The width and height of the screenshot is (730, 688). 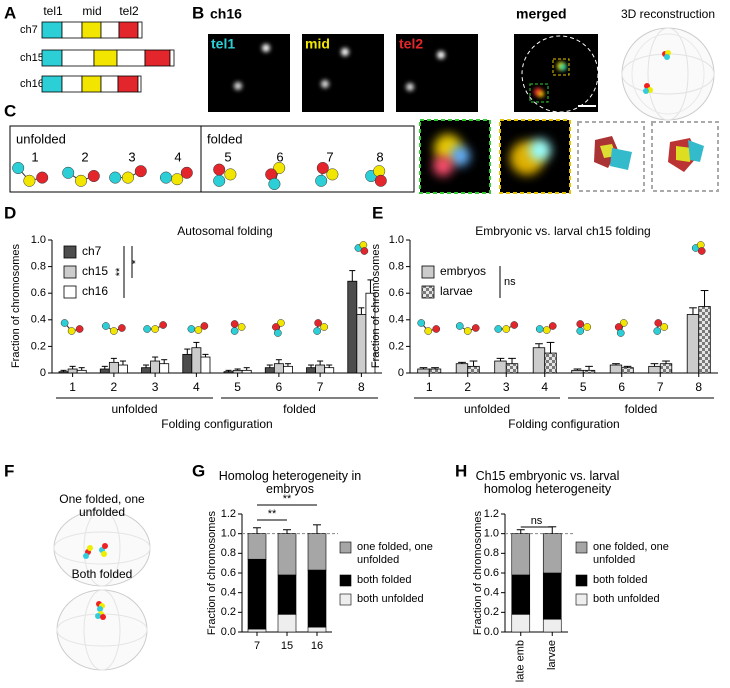 I want to click on panel-label: B, so click(x=198, y=12).